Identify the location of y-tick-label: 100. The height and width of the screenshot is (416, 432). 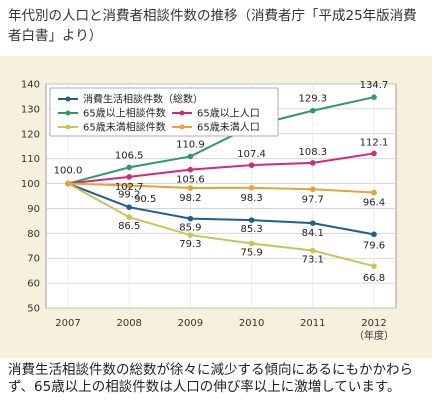
(30, 184).